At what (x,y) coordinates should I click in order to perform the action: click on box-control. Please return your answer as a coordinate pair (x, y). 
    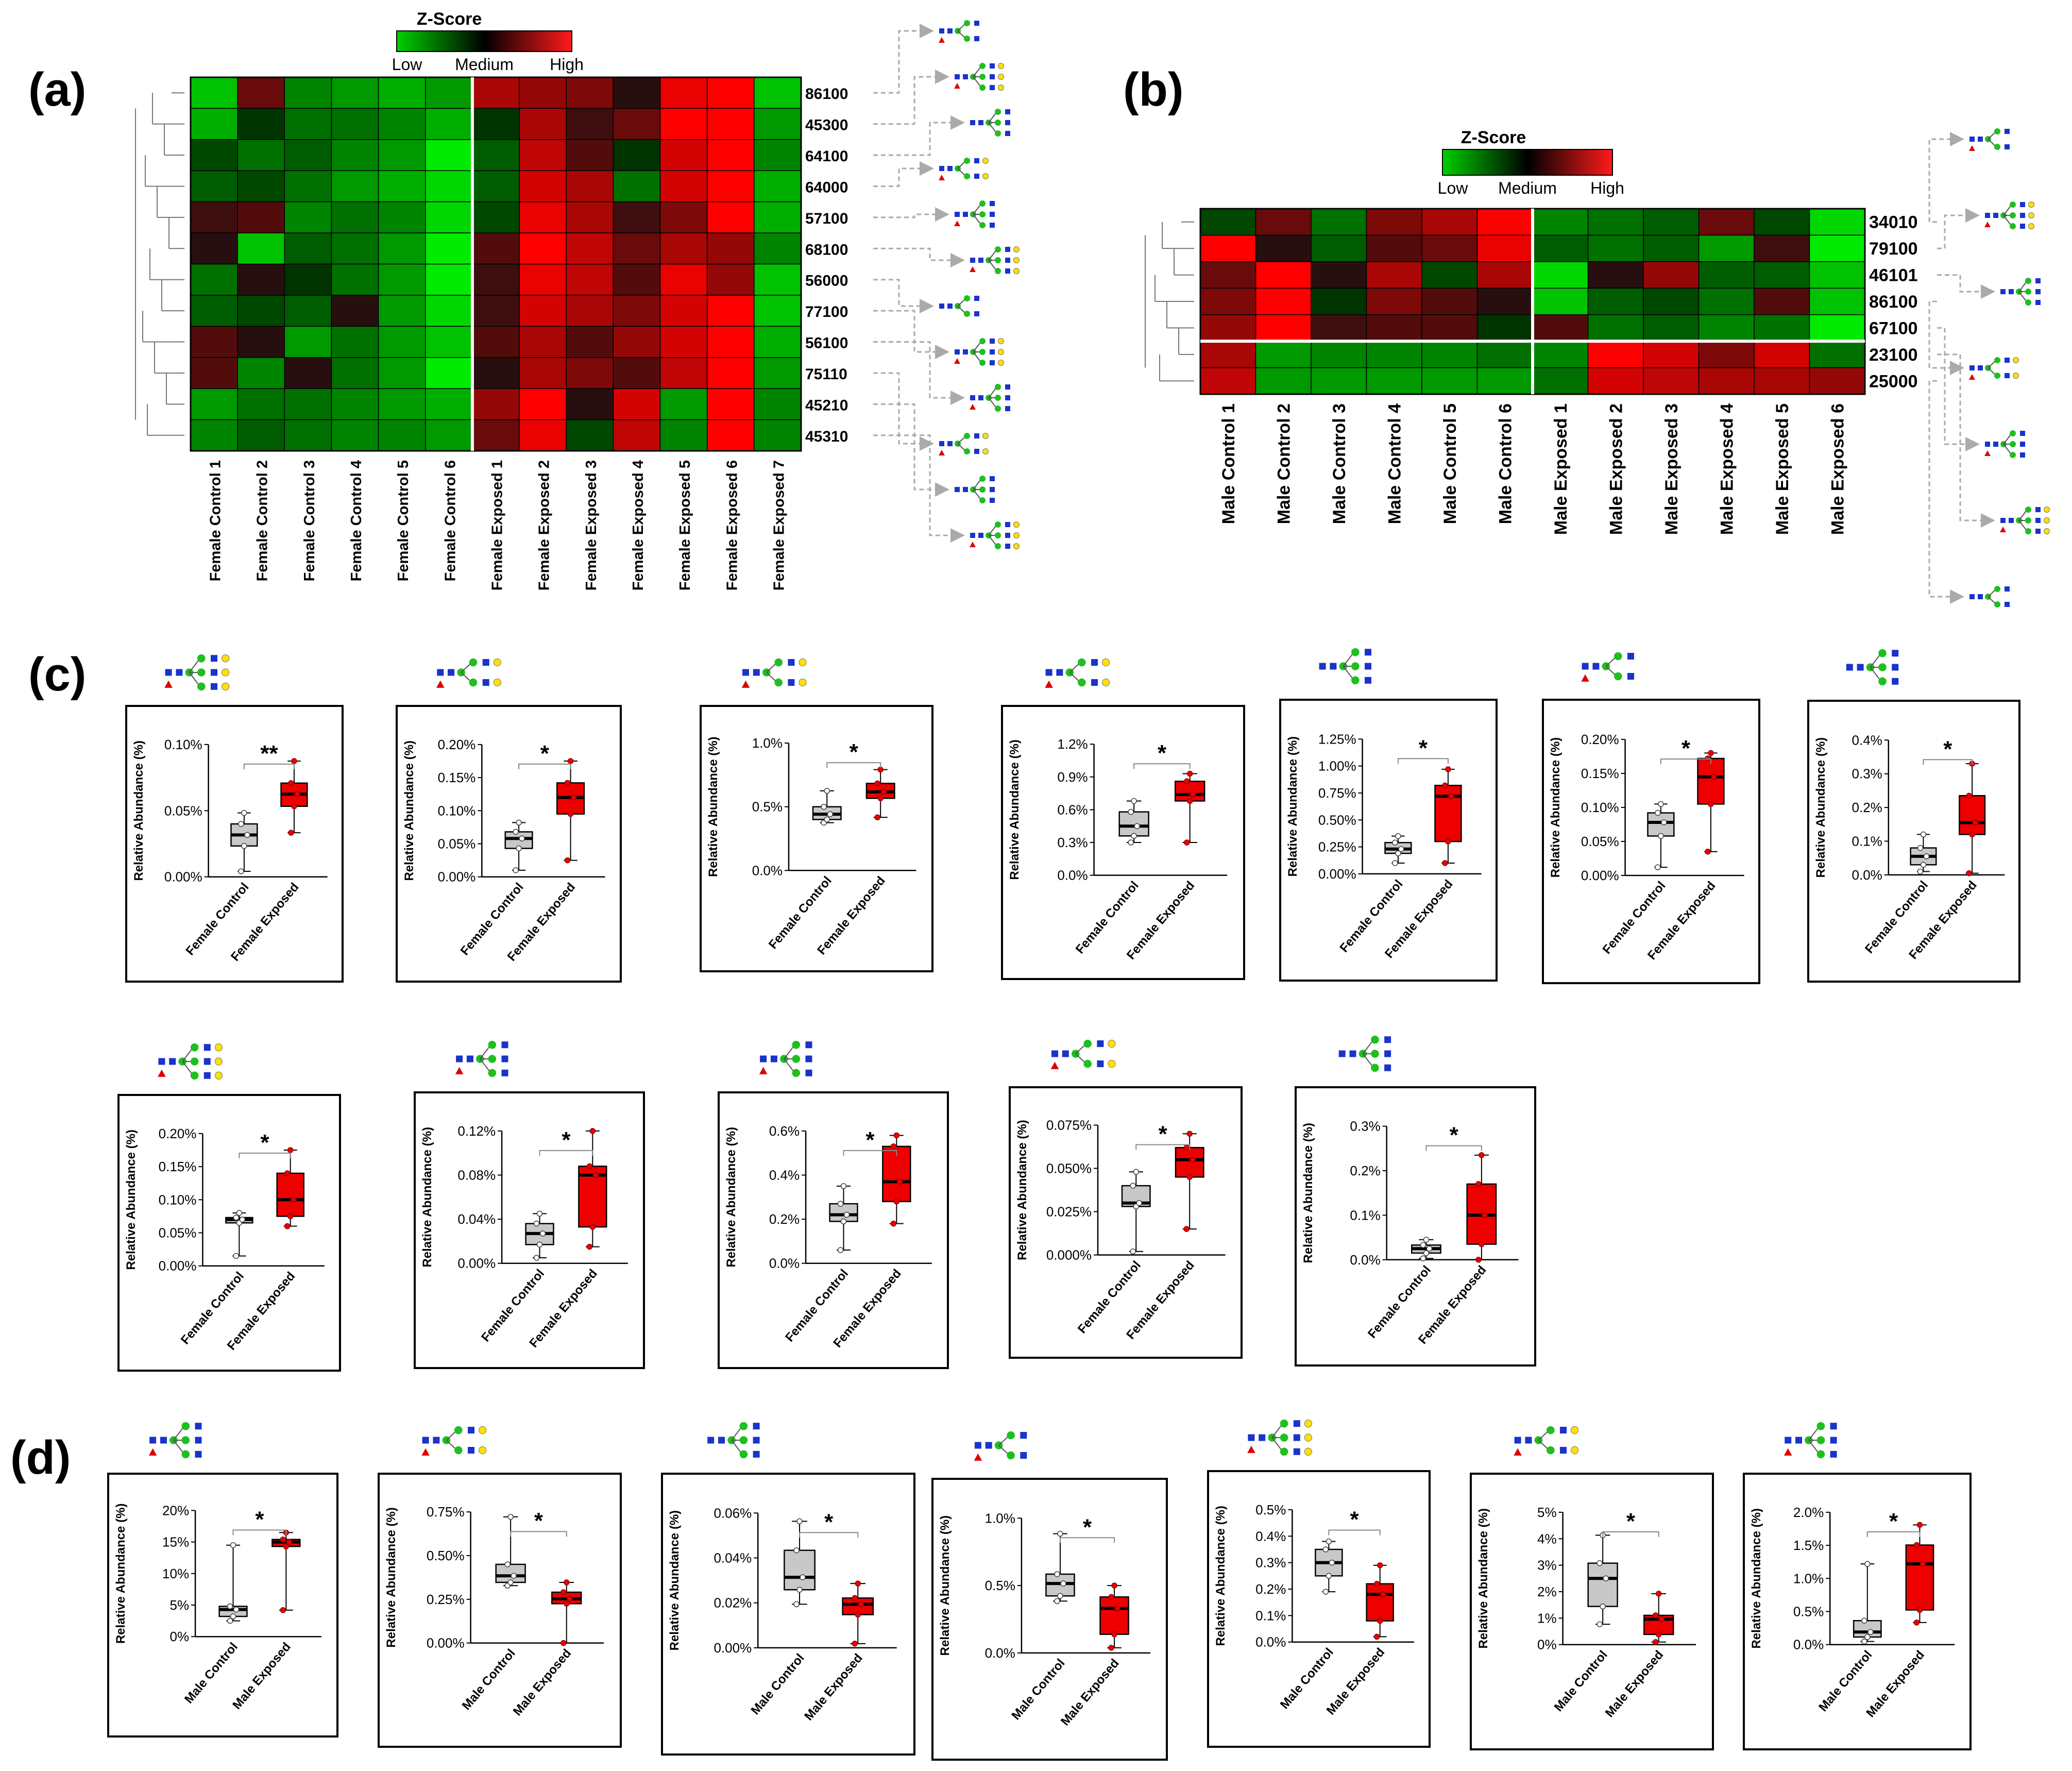
    Looking at the image, I should click on (510, 1573).